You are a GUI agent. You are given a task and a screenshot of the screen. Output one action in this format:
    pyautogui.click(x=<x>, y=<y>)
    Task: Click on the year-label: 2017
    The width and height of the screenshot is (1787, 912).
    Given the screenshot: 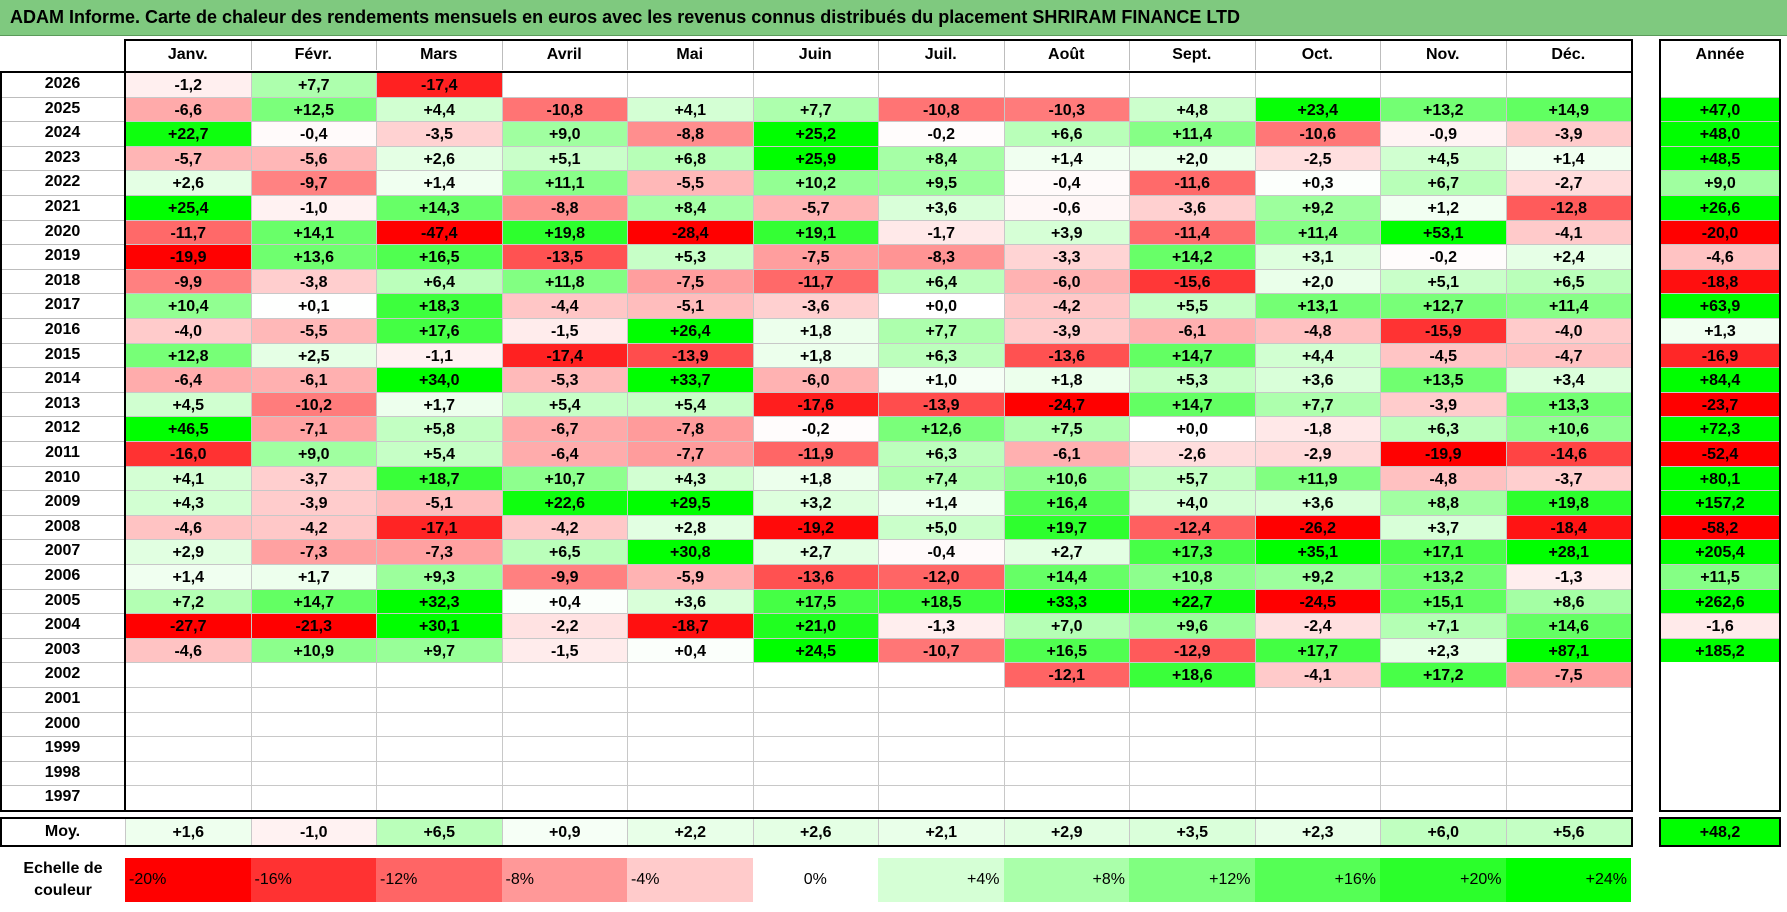 What is the action you would take?
    pyautogui.click(x=62, y=305)
    